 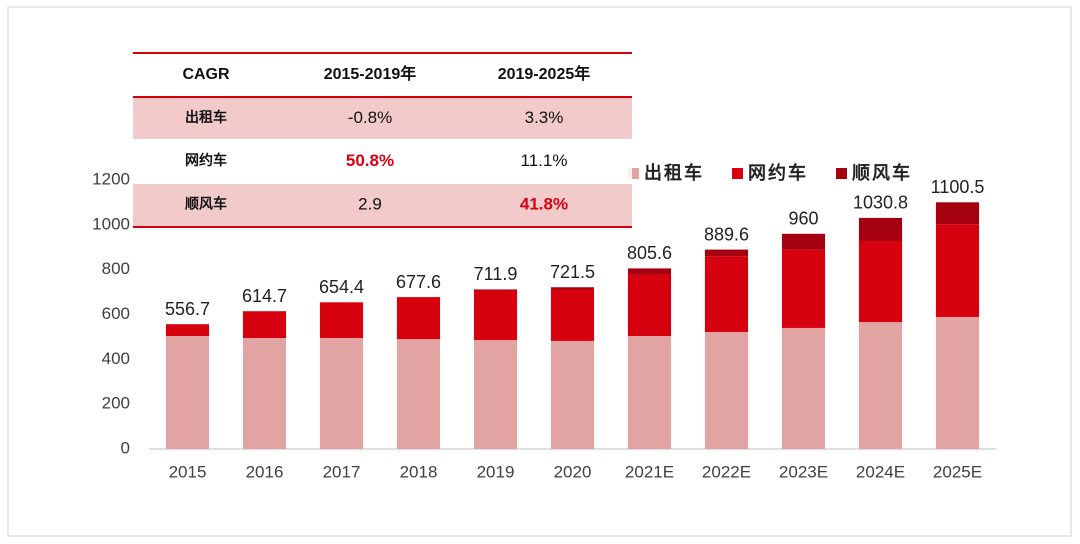 I want to click on y-tick-label: 1000, so click(x=111, y=223).